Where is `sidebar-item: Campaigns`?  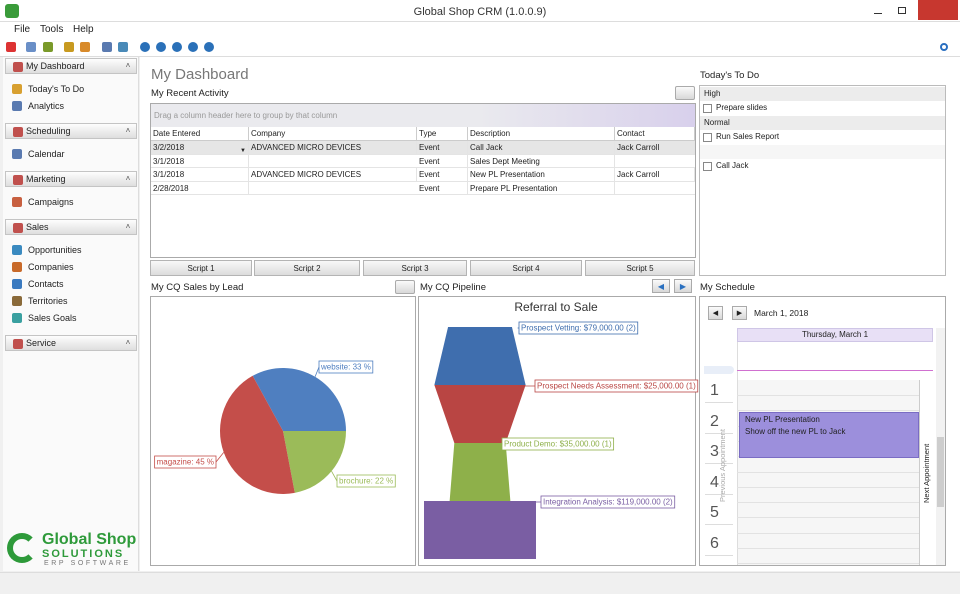 sidebar-item: Campaigns is located at coordinates (51, 202).